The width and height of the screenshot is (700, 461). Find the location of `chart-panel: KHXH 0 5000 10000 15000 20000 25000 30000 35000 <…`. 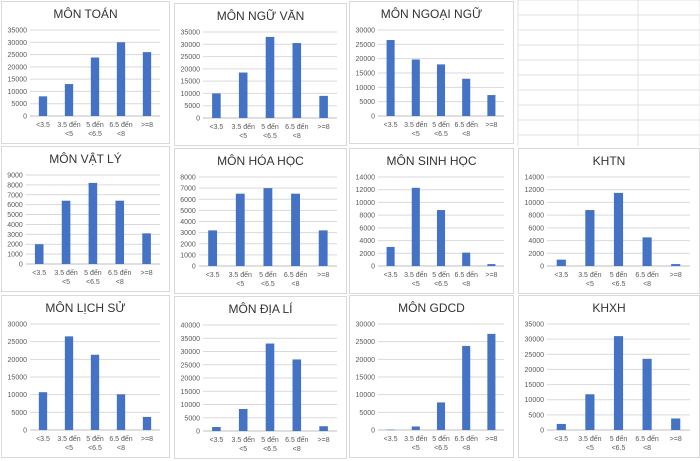

chart-panel: KHXH 0 5000 10000 15000 20000 25000 30000 35000 <… is located at coordinates (609, 376).